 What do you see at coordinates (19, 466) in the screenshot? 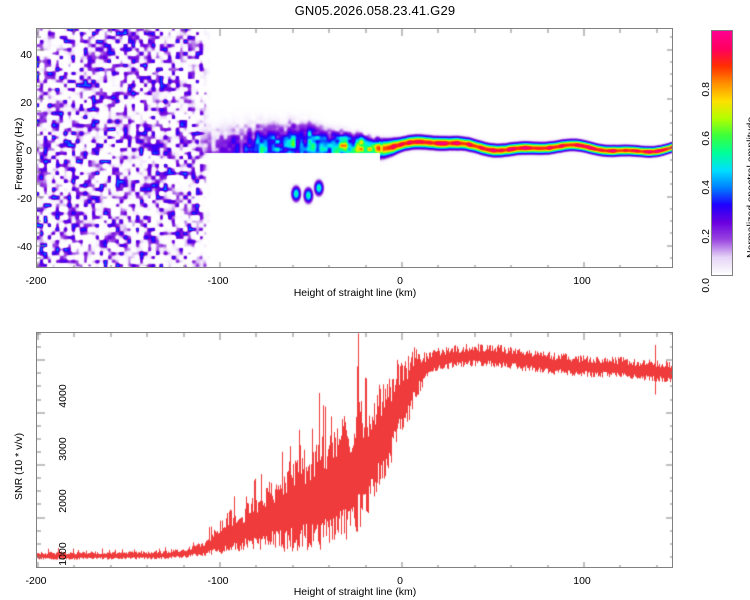
I see `snr-y-axis-label: SNR (10 * v/v)` at bounding box center [19, 466].